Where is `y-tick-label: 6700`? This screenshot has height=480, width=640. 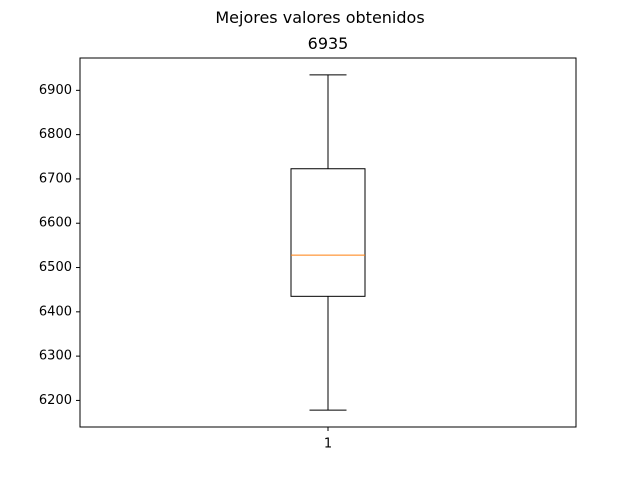 y-tick-label: 6700 is located at coordinates (55, 178).